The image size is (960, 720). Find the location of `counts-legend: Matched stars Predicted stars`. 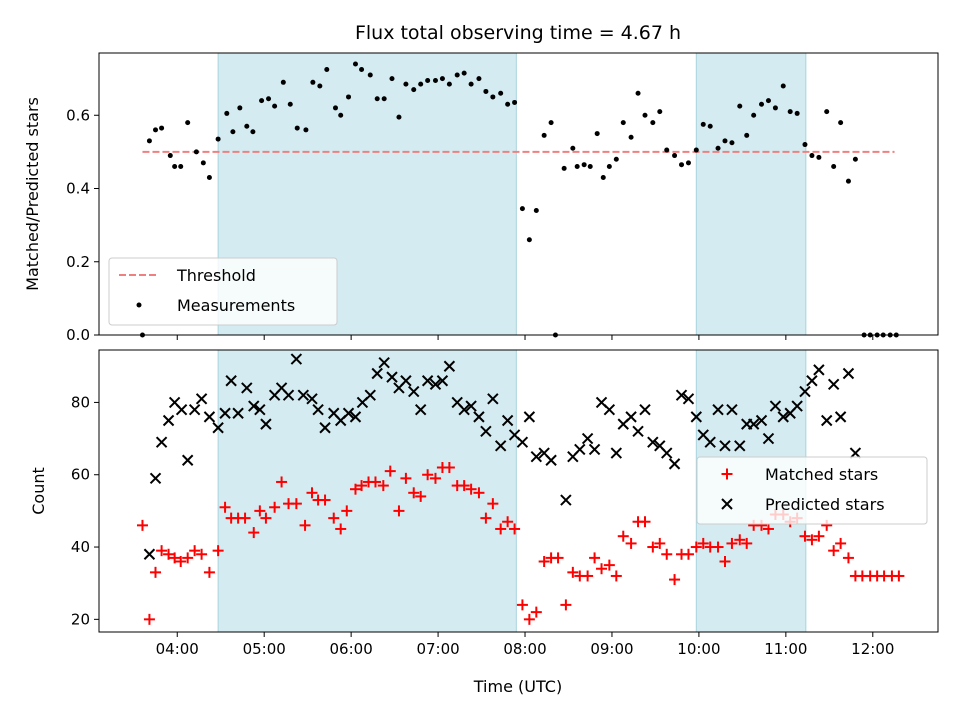

counts-legend: Matched stars Predicted stars is located at coordinates (812, 490).